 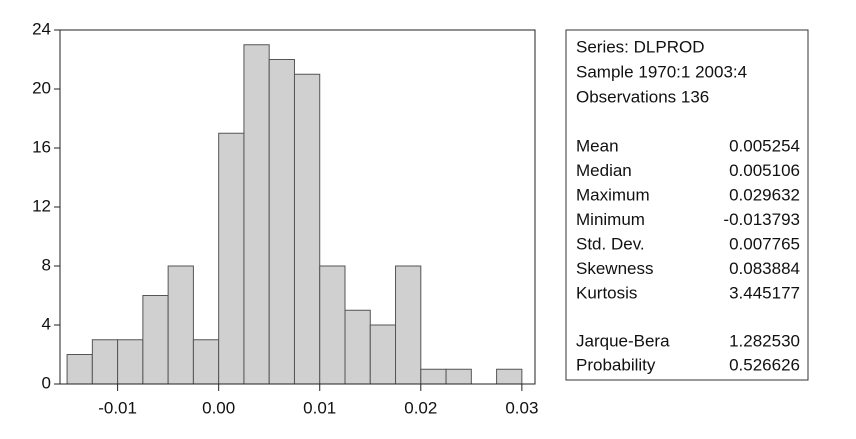 I want to click on stats-info: Observations 136, so click(x=642, y=96).